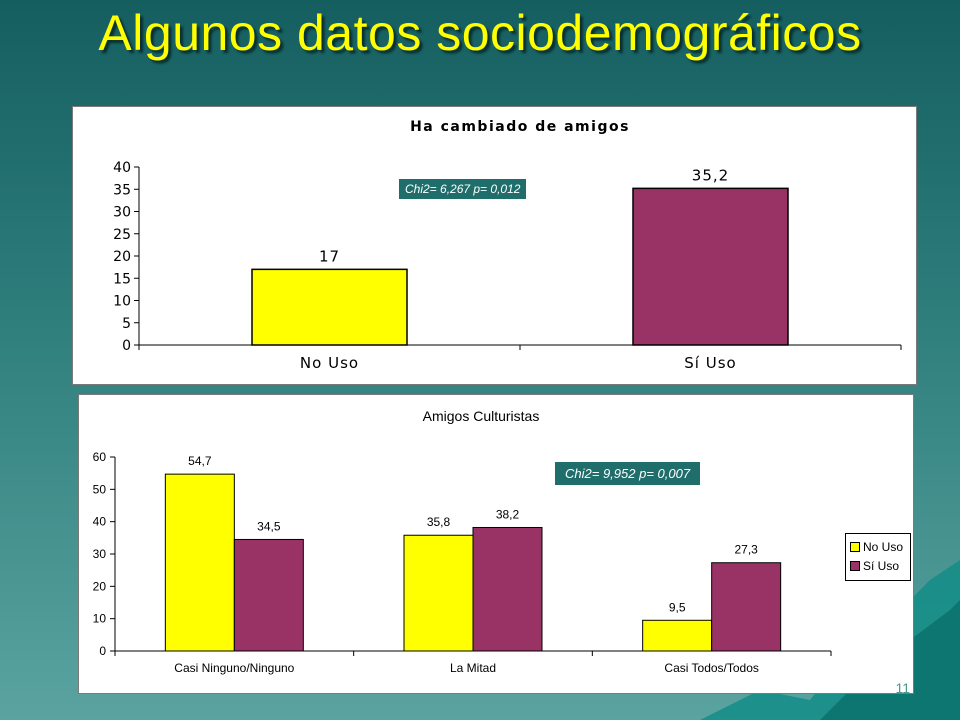  I want to click on data-label: 9,5, so click(677, 607).